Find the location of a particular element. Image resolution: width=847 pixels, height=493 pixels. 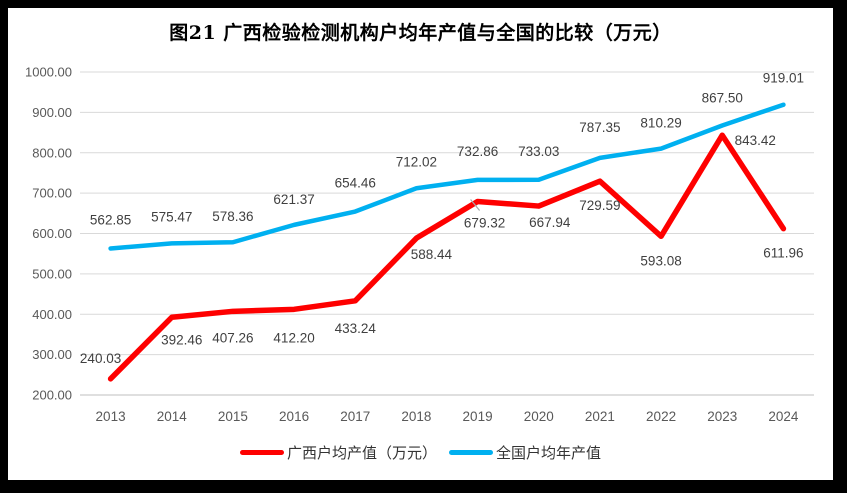

x-axis-tick-label: 2017 is located at coordinates (355, 416).